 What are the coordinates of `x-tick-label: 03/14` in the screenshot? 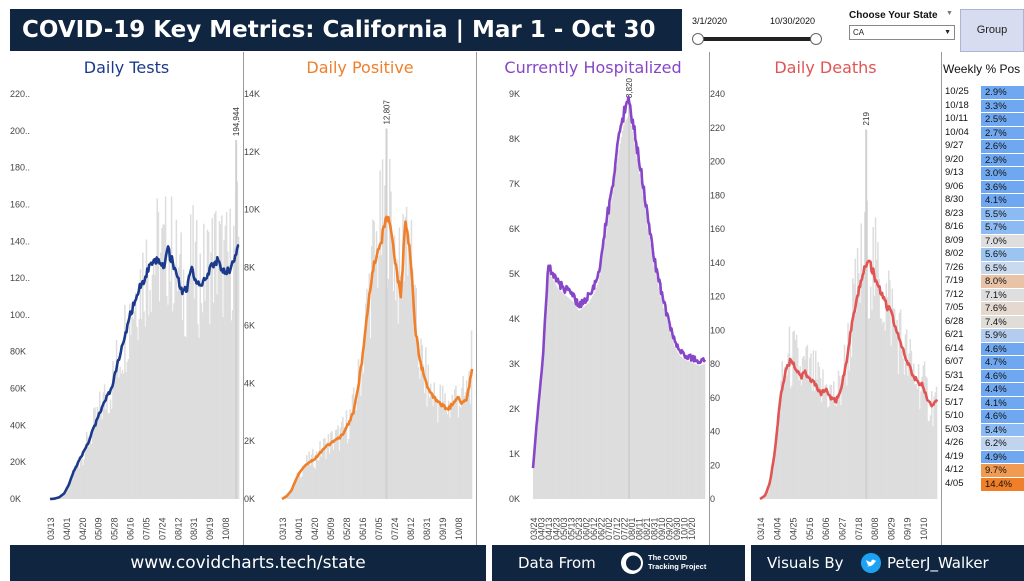 It's located at (761, 528).